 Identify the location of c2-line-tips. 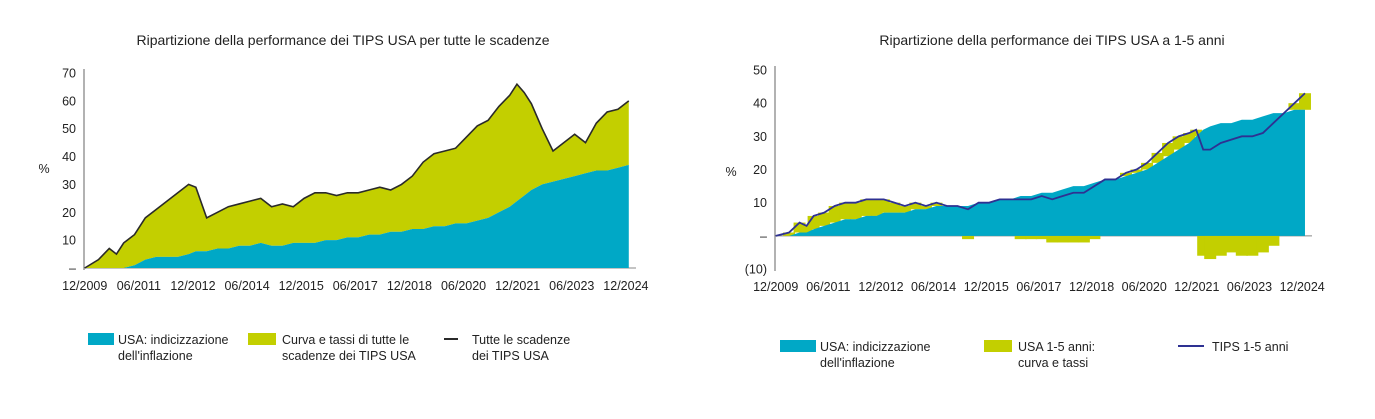
(1040, 164).